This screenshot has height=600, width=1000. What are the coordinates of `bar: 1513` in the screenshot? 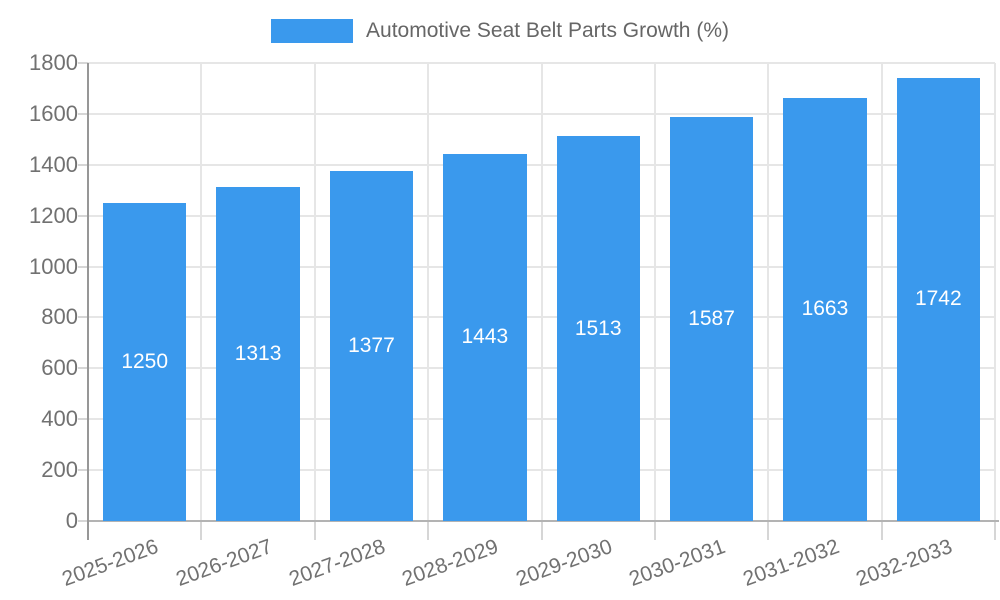 It's located at (598, 328).